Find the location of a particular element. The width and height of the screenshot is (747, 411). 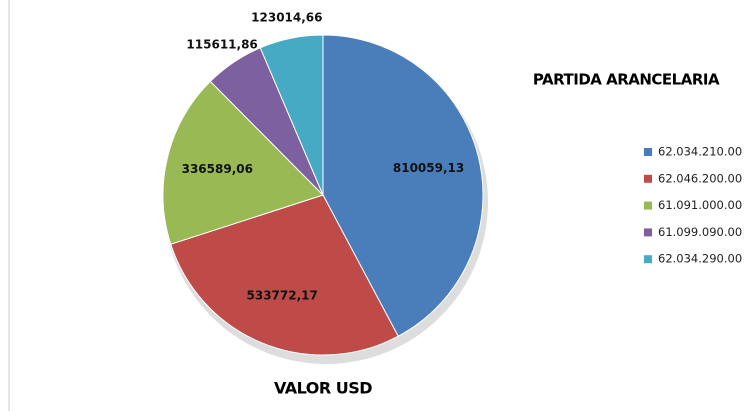

data-label: 123014,66 is located at coordinates (286, 17).